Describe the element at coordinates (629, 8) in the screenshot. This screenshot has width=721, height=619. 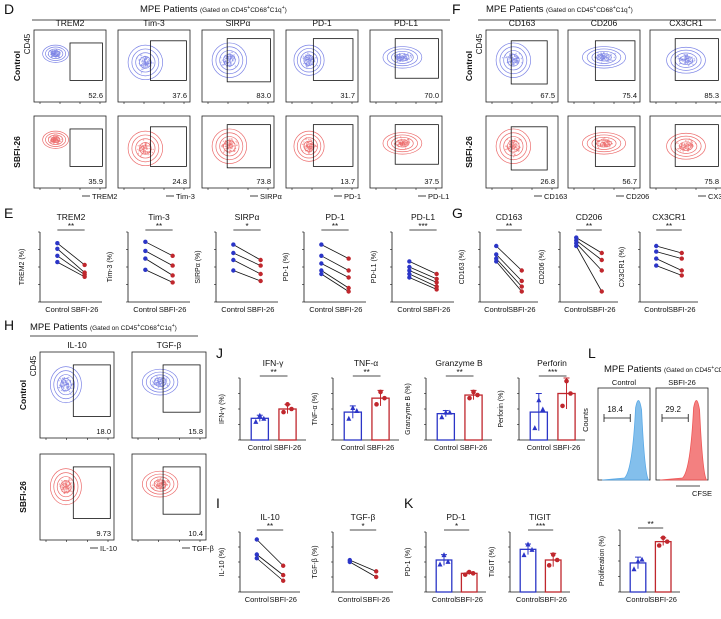
I see `header-part: +` at that location.